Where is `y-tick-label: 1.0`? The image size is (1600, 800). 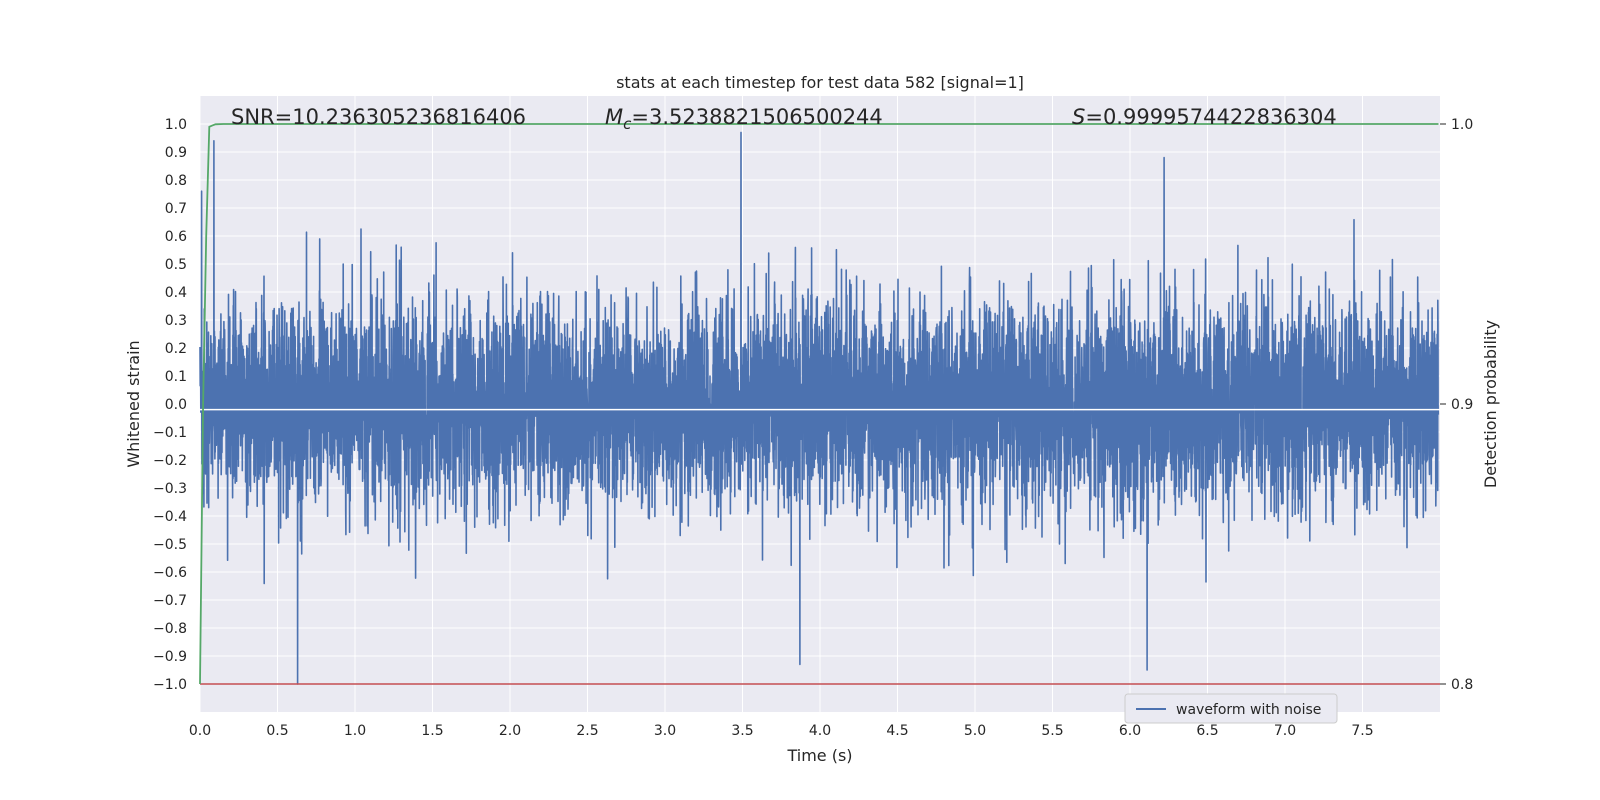
y-tick-label: 1.0 is located at coordinates (176, 125).